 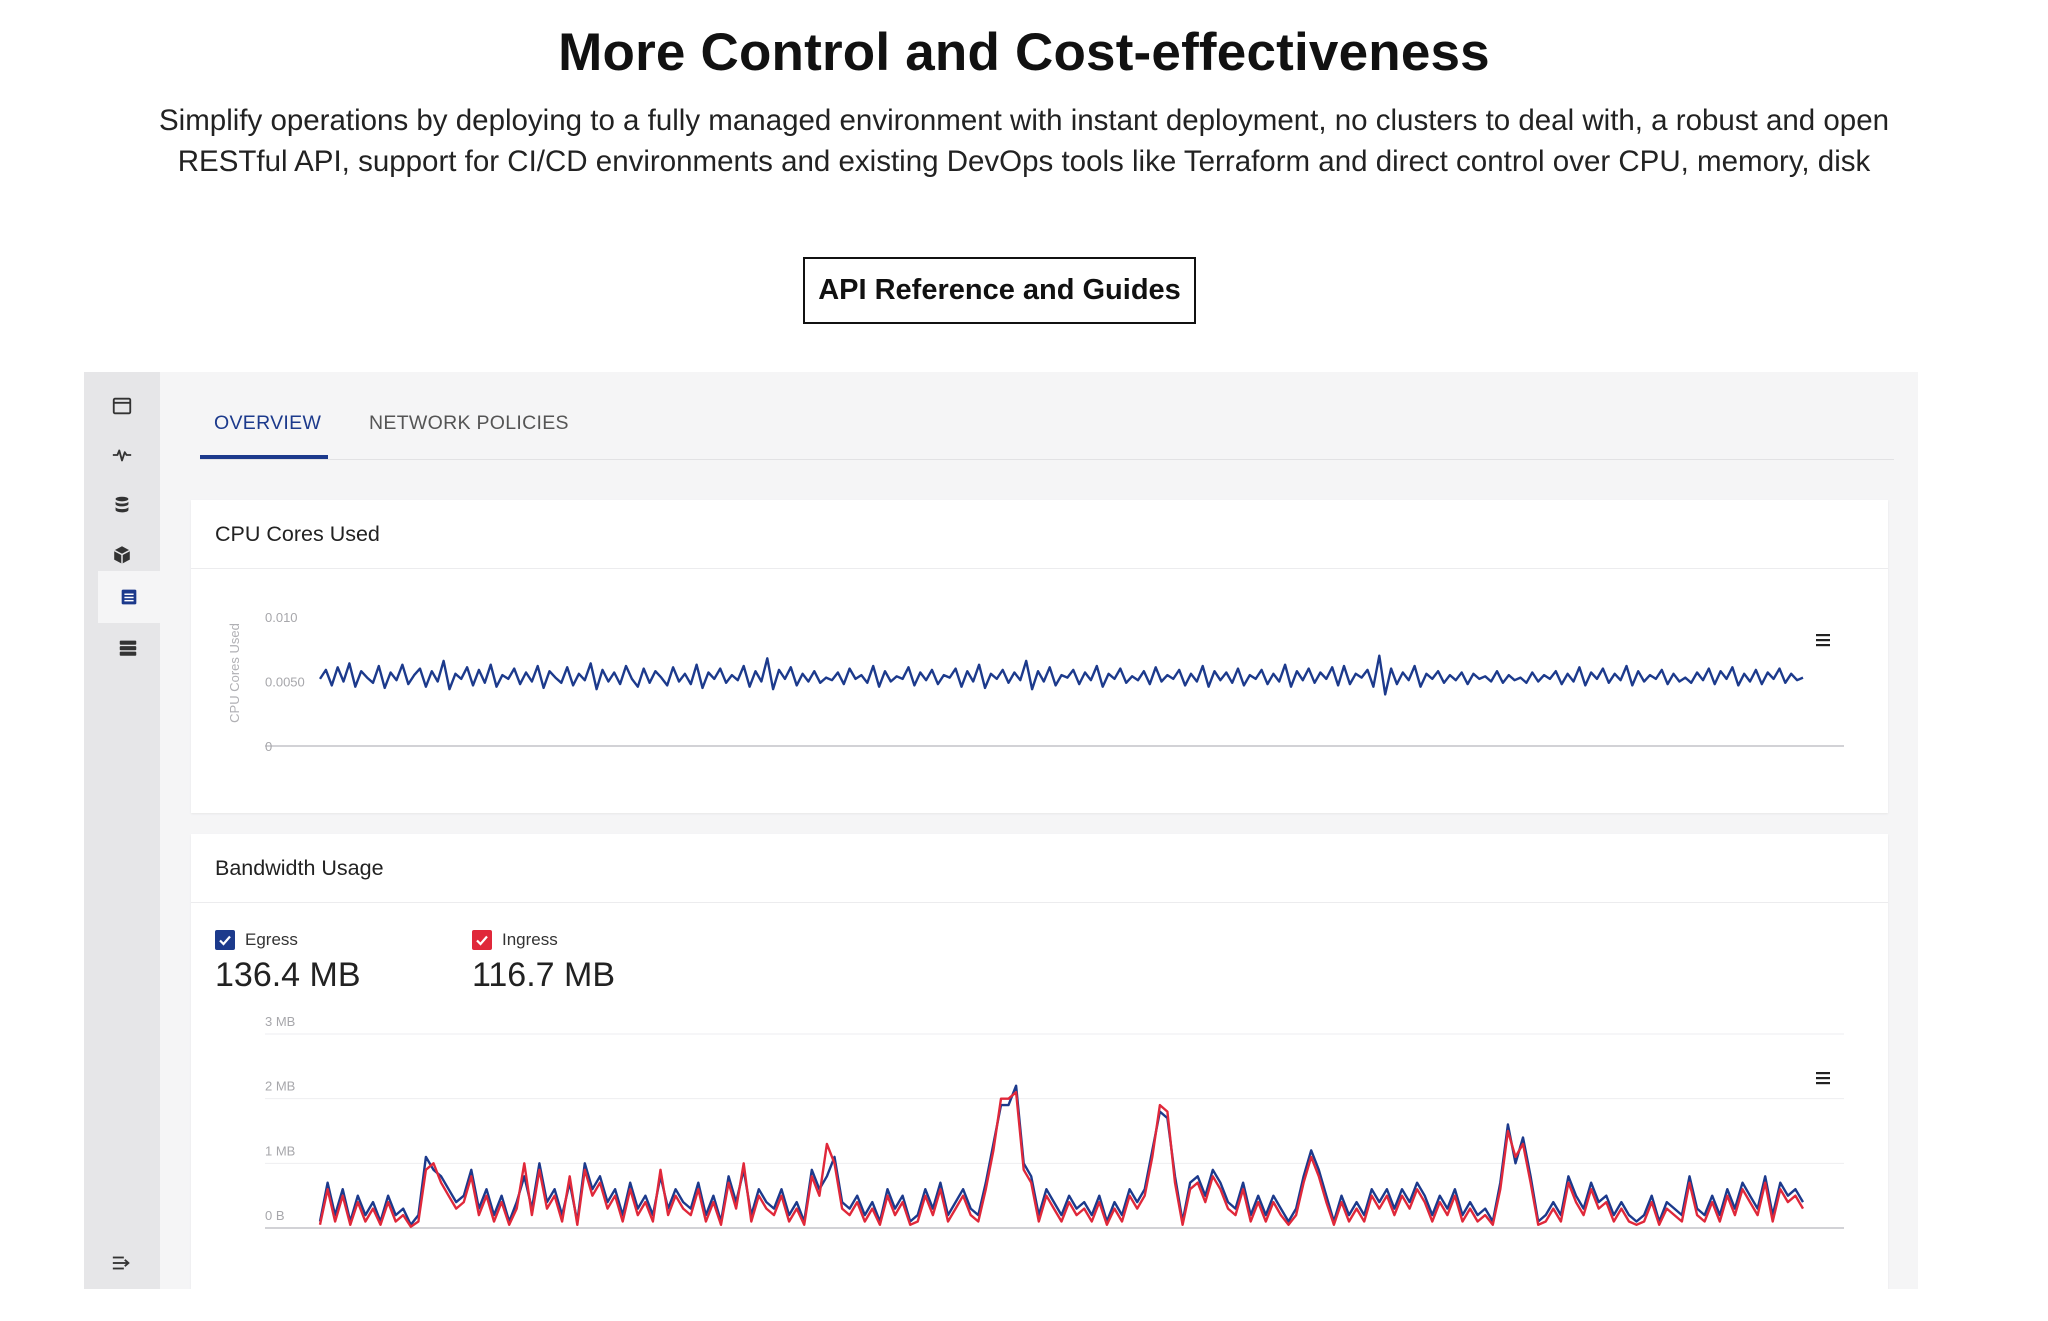 What do you see at coordinates (1061, 675) in the screenshot?
I see `cpu-series-line` at bounding box center [1061, 675].